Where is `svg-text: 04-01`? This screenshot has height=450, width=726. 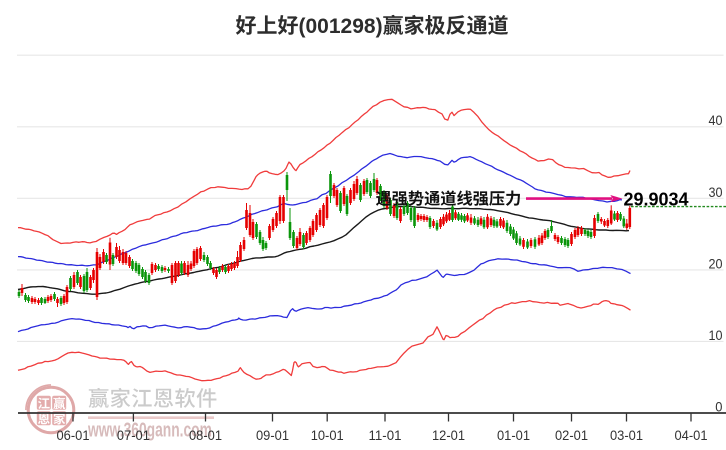
svg-text: 04-01 is located at coordinates (691, 435).